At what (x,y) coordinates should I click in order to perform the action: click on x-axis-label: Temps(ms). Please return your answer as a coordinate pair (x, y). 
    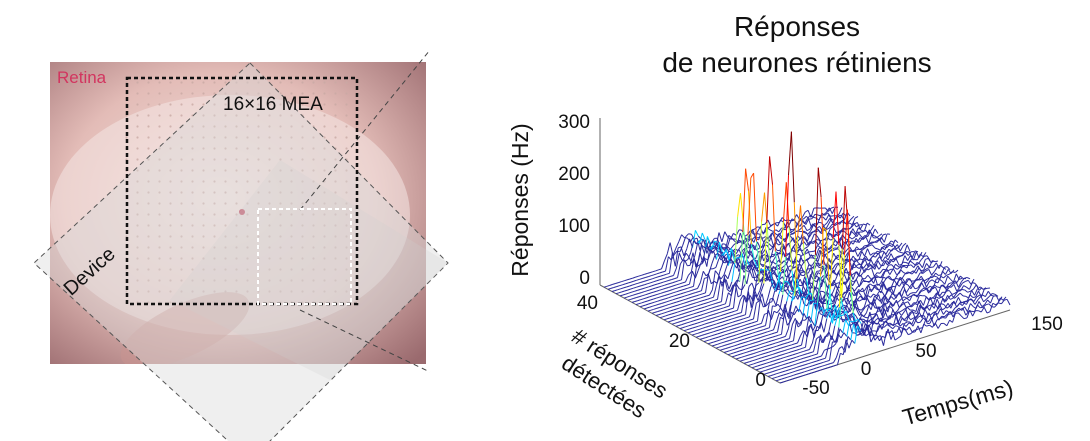
    Looking at the image, I should click on (958, 402).